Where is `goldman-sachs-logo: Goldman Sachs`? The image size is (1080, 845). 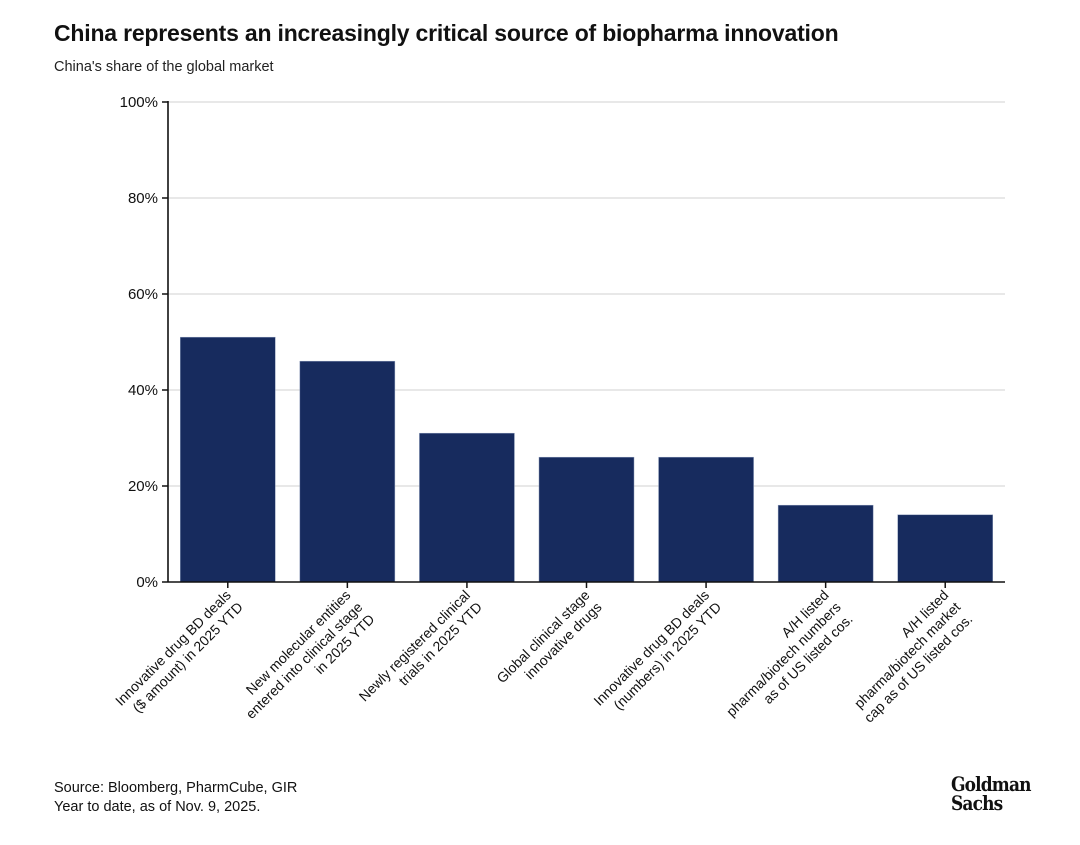 goldman-sachs-logo: Goldman Sachs is located at coordinates (991, 793).